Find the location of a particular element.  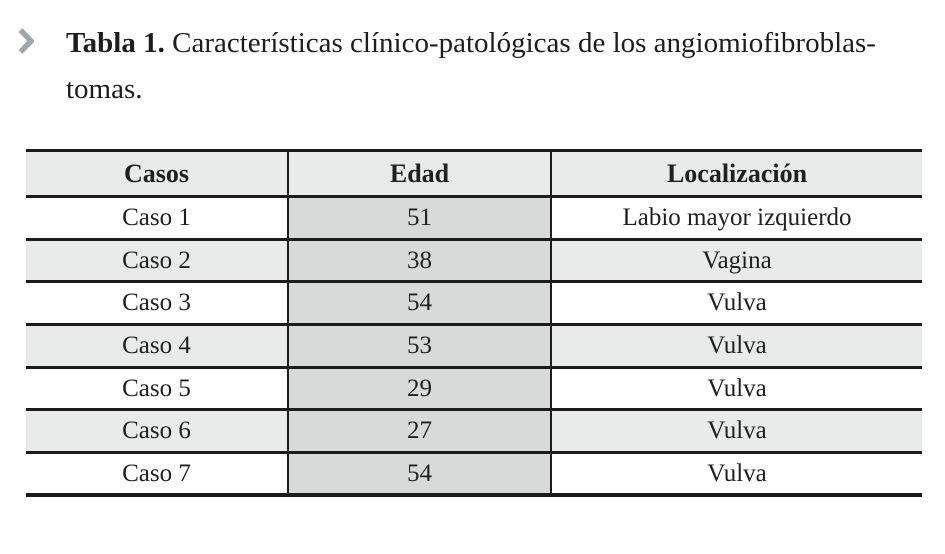

header-localizacion: Localización is located at coordinates (736, 173).